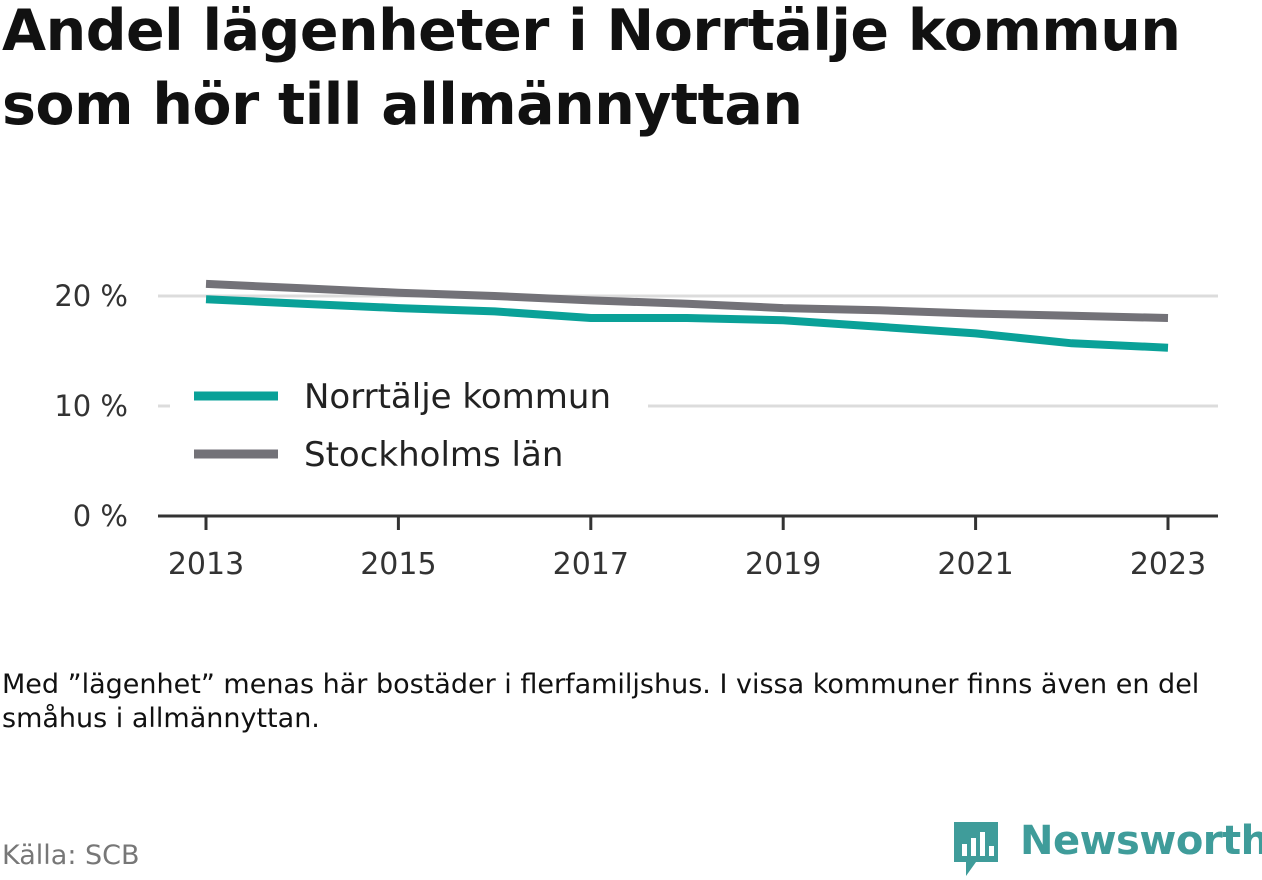 This screenshot has width=1262, height=880. What do you see at coordinates (71, 855) in the screenshot?
I see `source-label: Källa: SCB` at bounding box center [71, 855].